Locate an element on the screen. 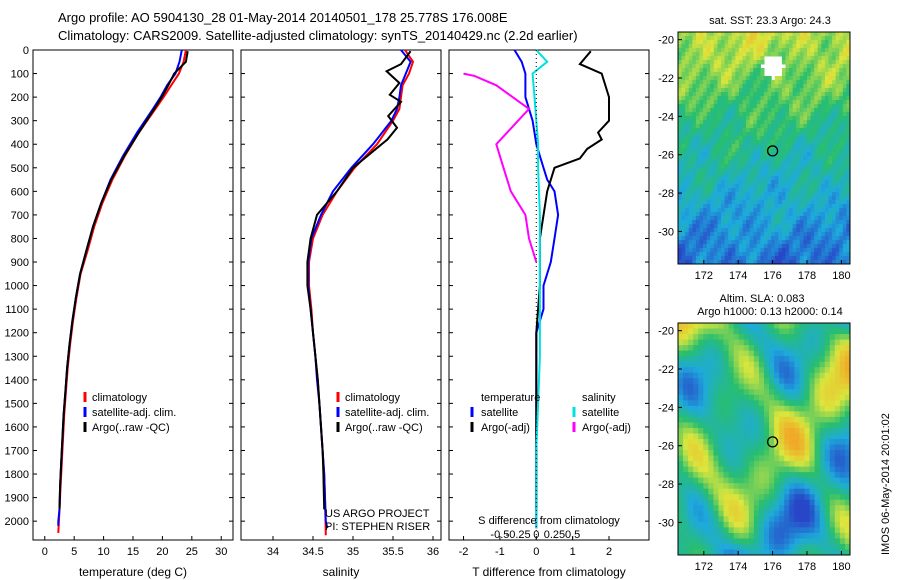  y-tick-label: 700 is located at coordinates (20, 216).